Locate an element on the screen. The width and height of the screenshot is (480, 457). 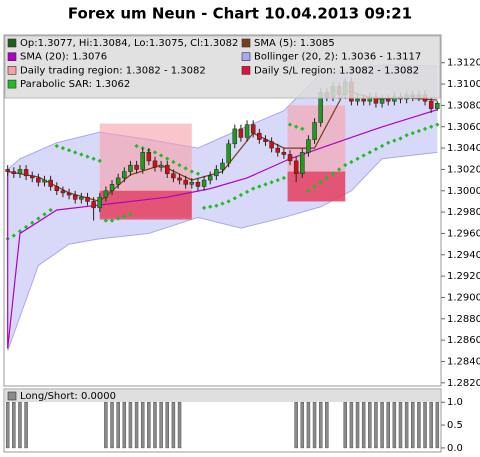
y-tick-label: 1.2840 is located at coordinates (463, 361).